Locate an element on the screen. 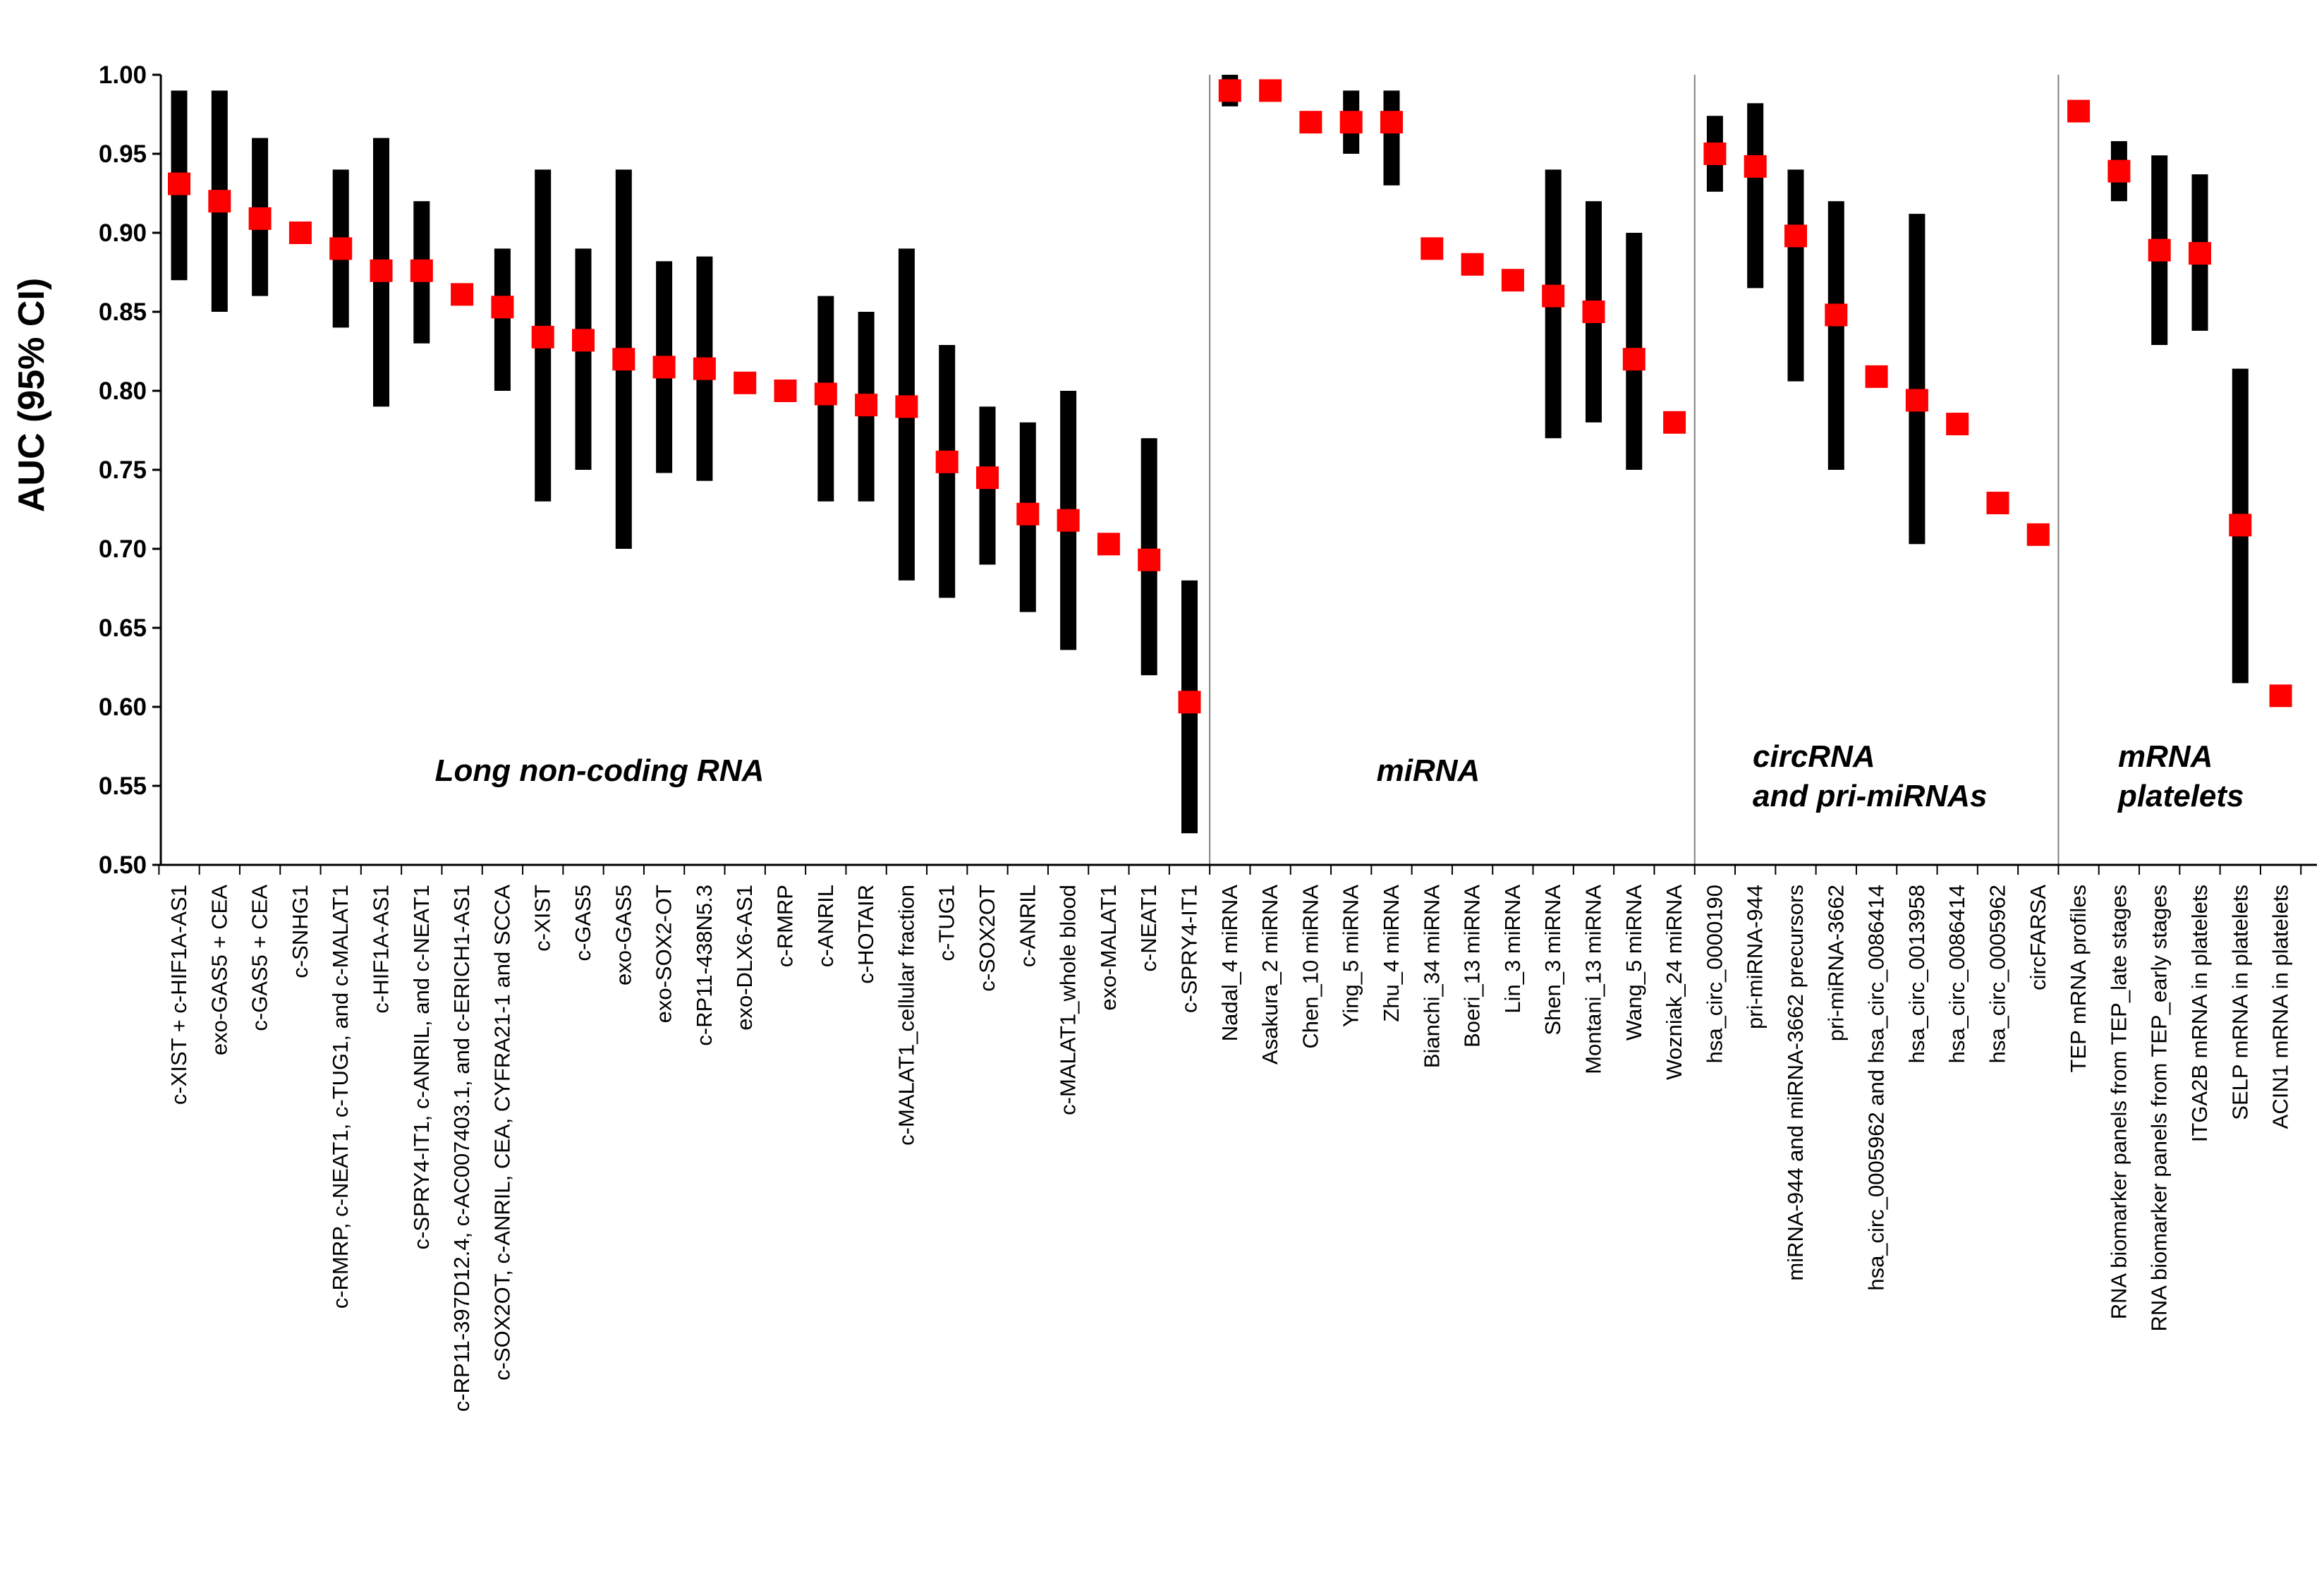 The image size is (2324, 1583). category-label: c-HOTAIR is located at coordinates (865, 934).